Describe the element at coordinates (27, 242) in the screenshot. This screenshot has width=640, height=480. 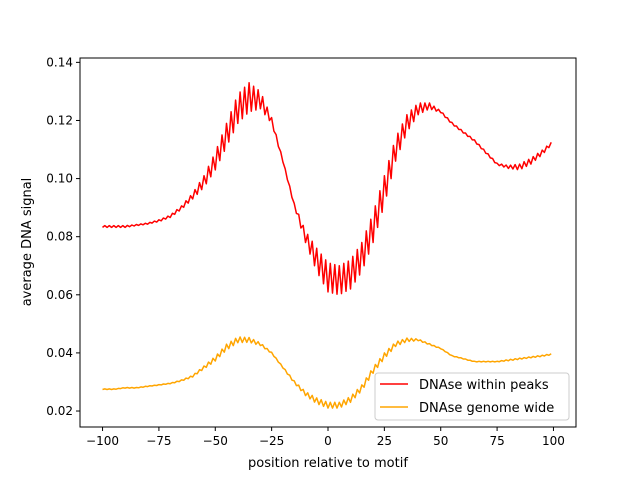
I see `y-axis-label: average DNA signal` at that location.